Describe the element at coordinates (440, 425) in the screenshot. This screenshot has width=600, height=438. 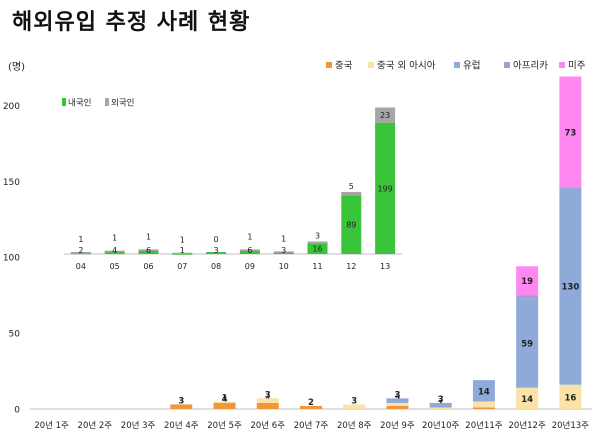
I see `x-tick-label: 20년10주` at that location.